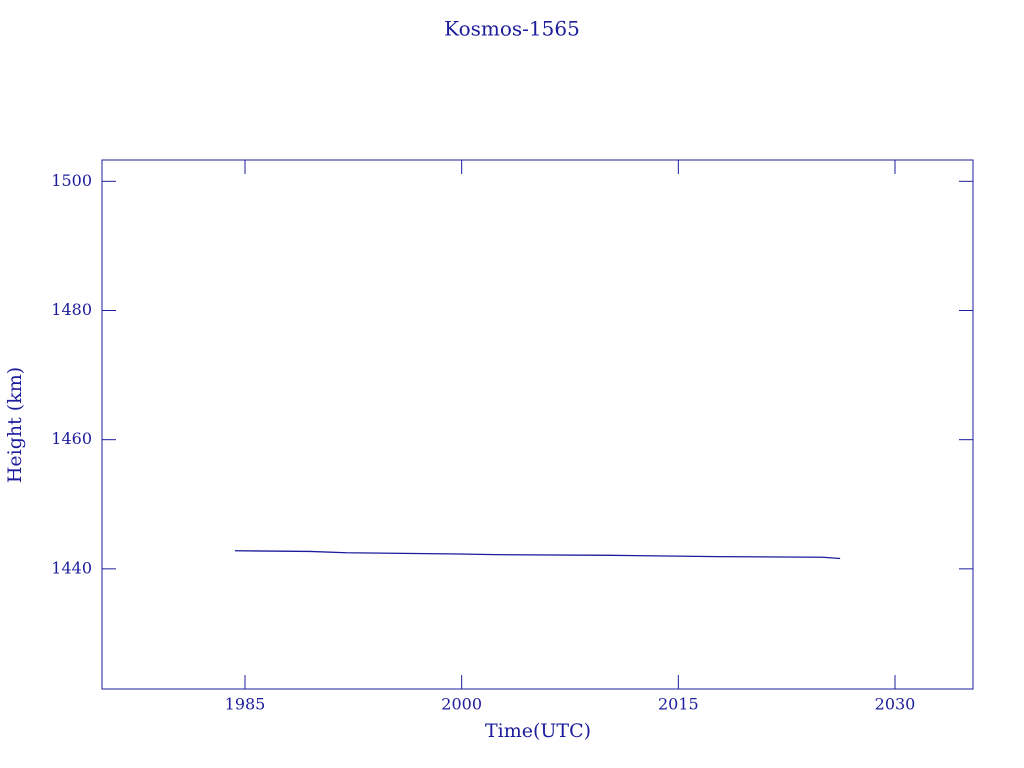 This screenshot has width=1024, height=768. What do you see at coordinates (895, 704) in the screenshot?
I see `x-tick-label: 2030` at bounding box center [895, 704].